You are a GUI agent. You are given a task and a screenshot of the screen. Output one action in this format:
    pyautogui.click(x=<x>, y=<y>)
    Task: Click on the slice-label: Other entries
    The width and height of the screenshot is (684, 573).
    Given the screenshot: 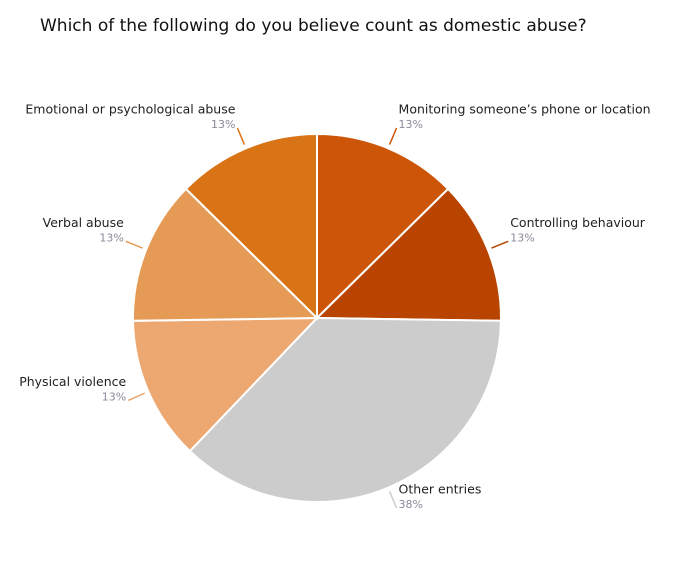 What is the action you would take?
    pyautogui.click(x=440, y=489)
    